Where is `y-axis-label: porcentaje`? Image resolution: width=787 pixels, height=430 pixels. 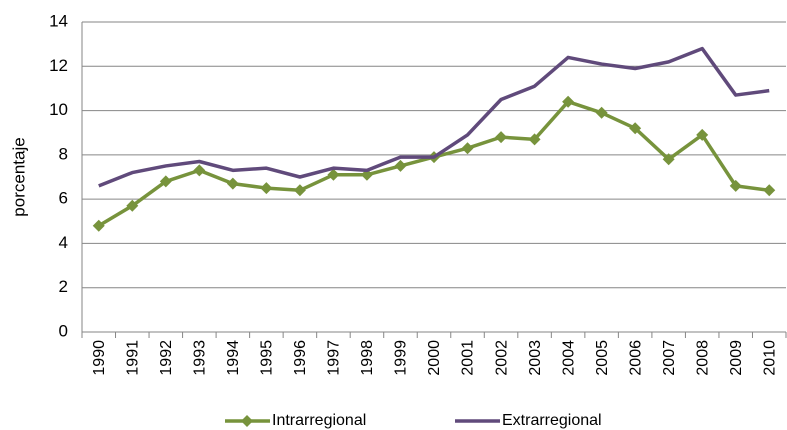 y-axis-label: porcentaje is located at coordinates (18, 176).